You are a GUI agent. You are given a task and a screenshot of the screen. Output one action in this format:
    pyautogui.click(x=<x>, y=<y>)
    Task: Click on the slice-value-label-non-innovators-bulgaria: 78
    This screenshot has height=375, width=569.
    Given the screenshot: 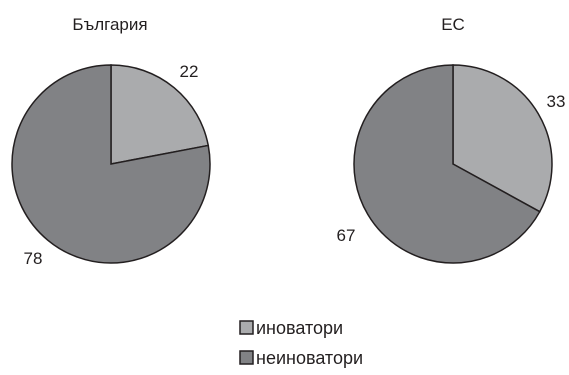 What is the action you would take?
    pyautogui.click(x=33, y=258)
    